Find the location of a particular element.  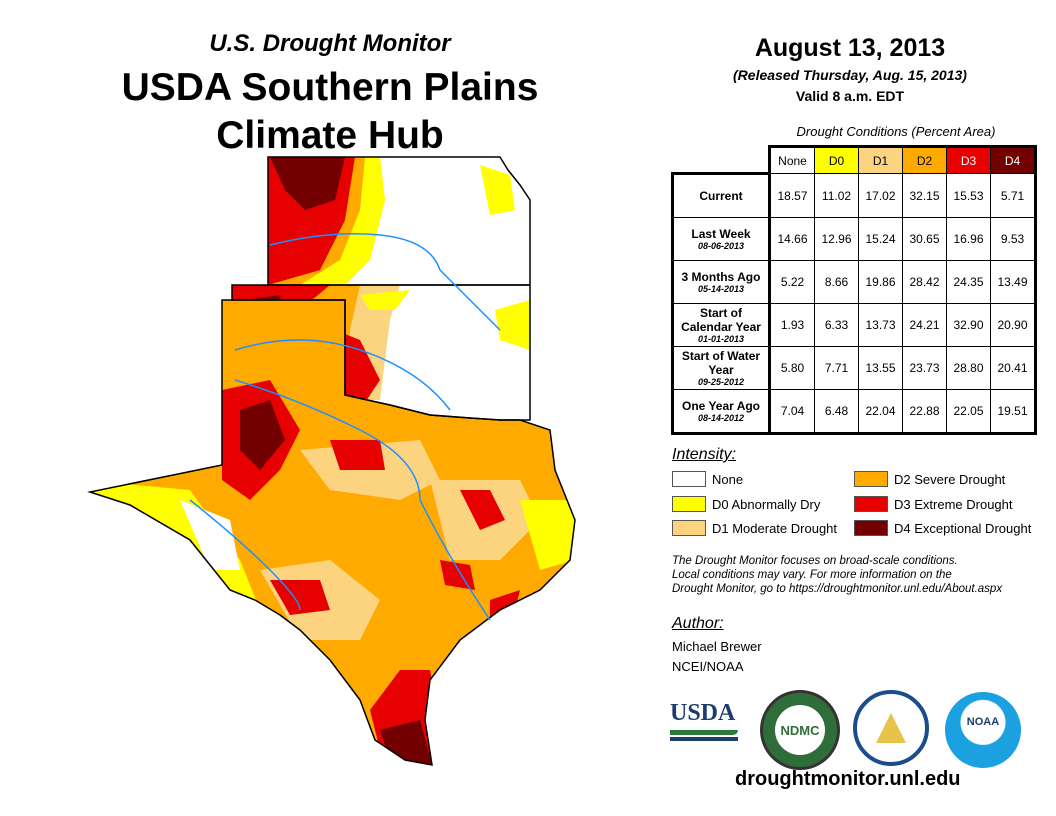

cell-d2: 30.65 is located at coordinates (924, 239).